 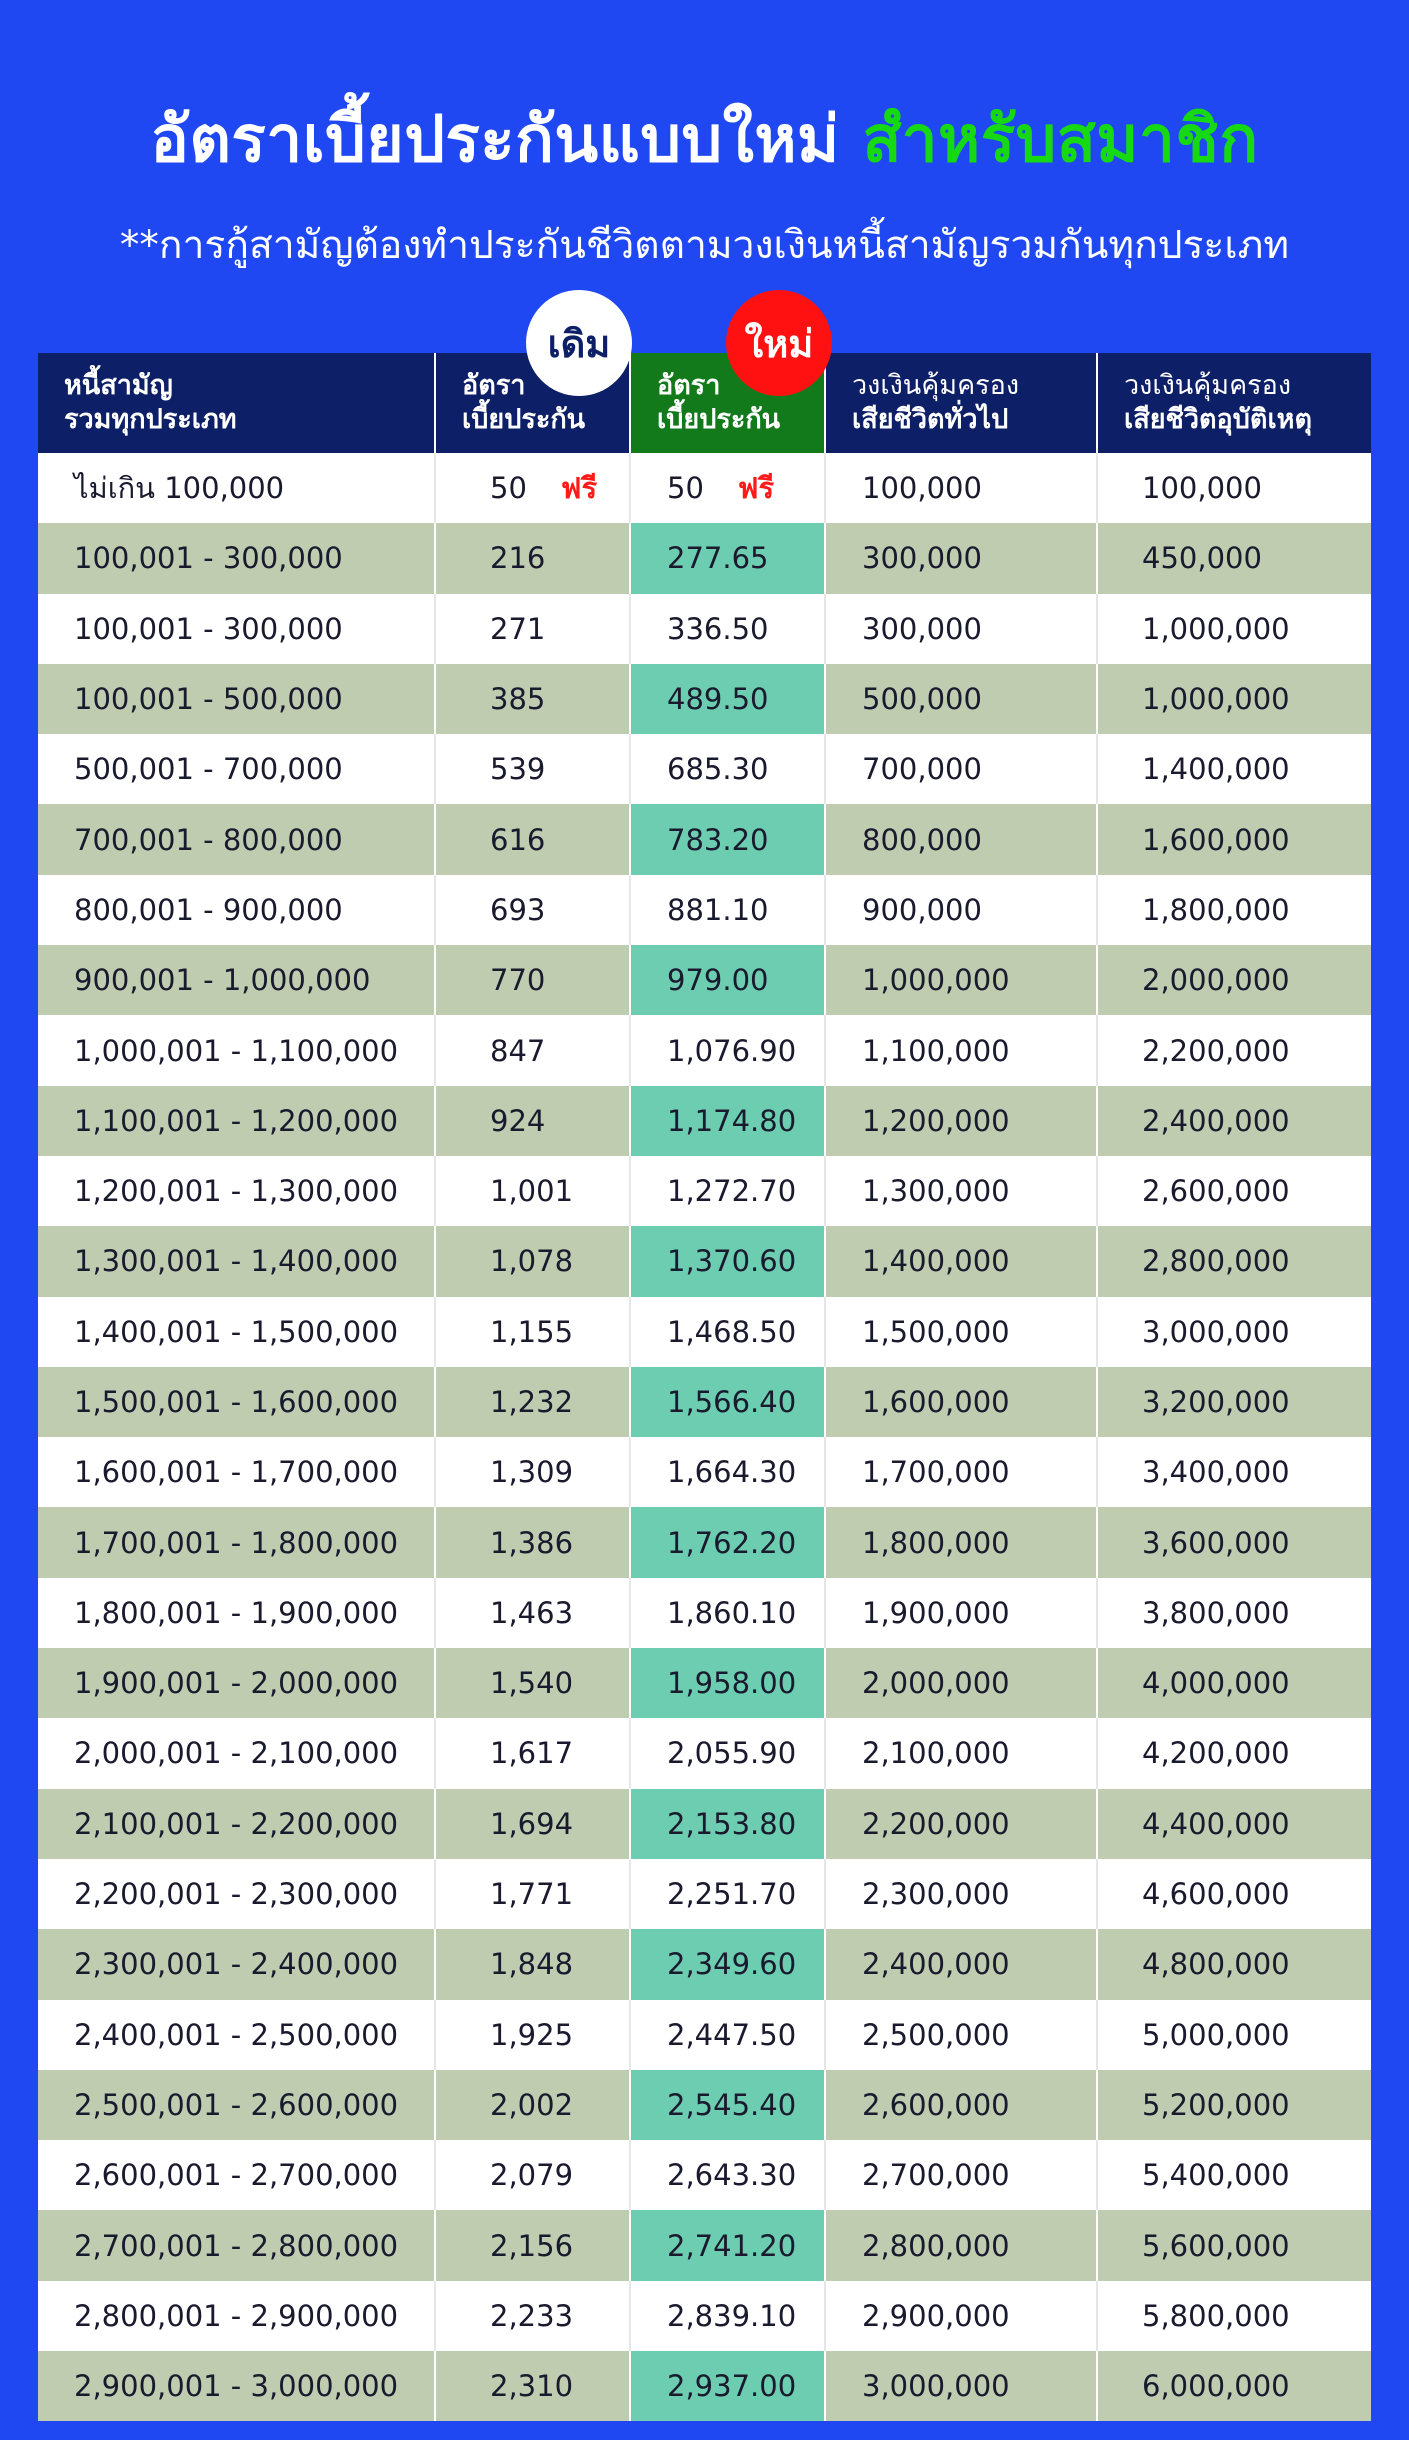 I want to click on cell-new-rate-value: 1,958.00, so click(x=732, y=1683).